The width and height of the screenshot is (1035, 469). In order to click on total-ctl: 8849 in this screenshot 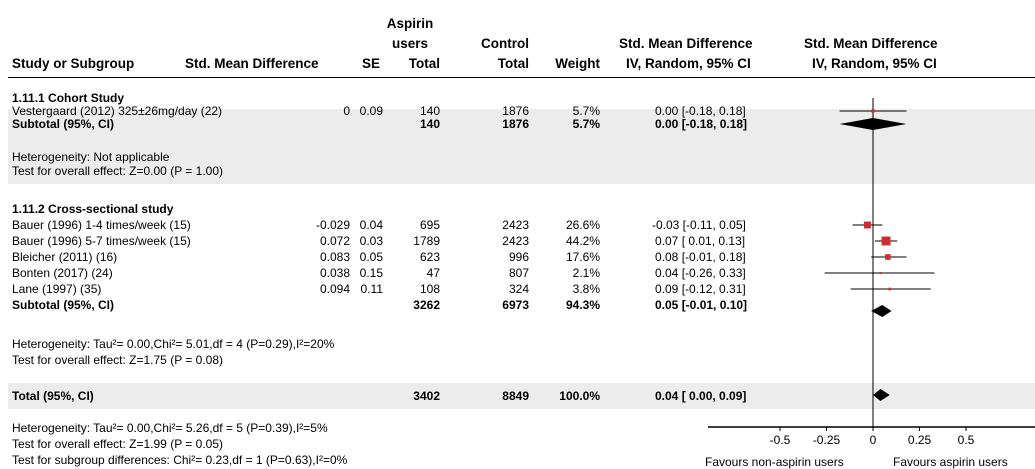, I will do `click(515, 396)`.